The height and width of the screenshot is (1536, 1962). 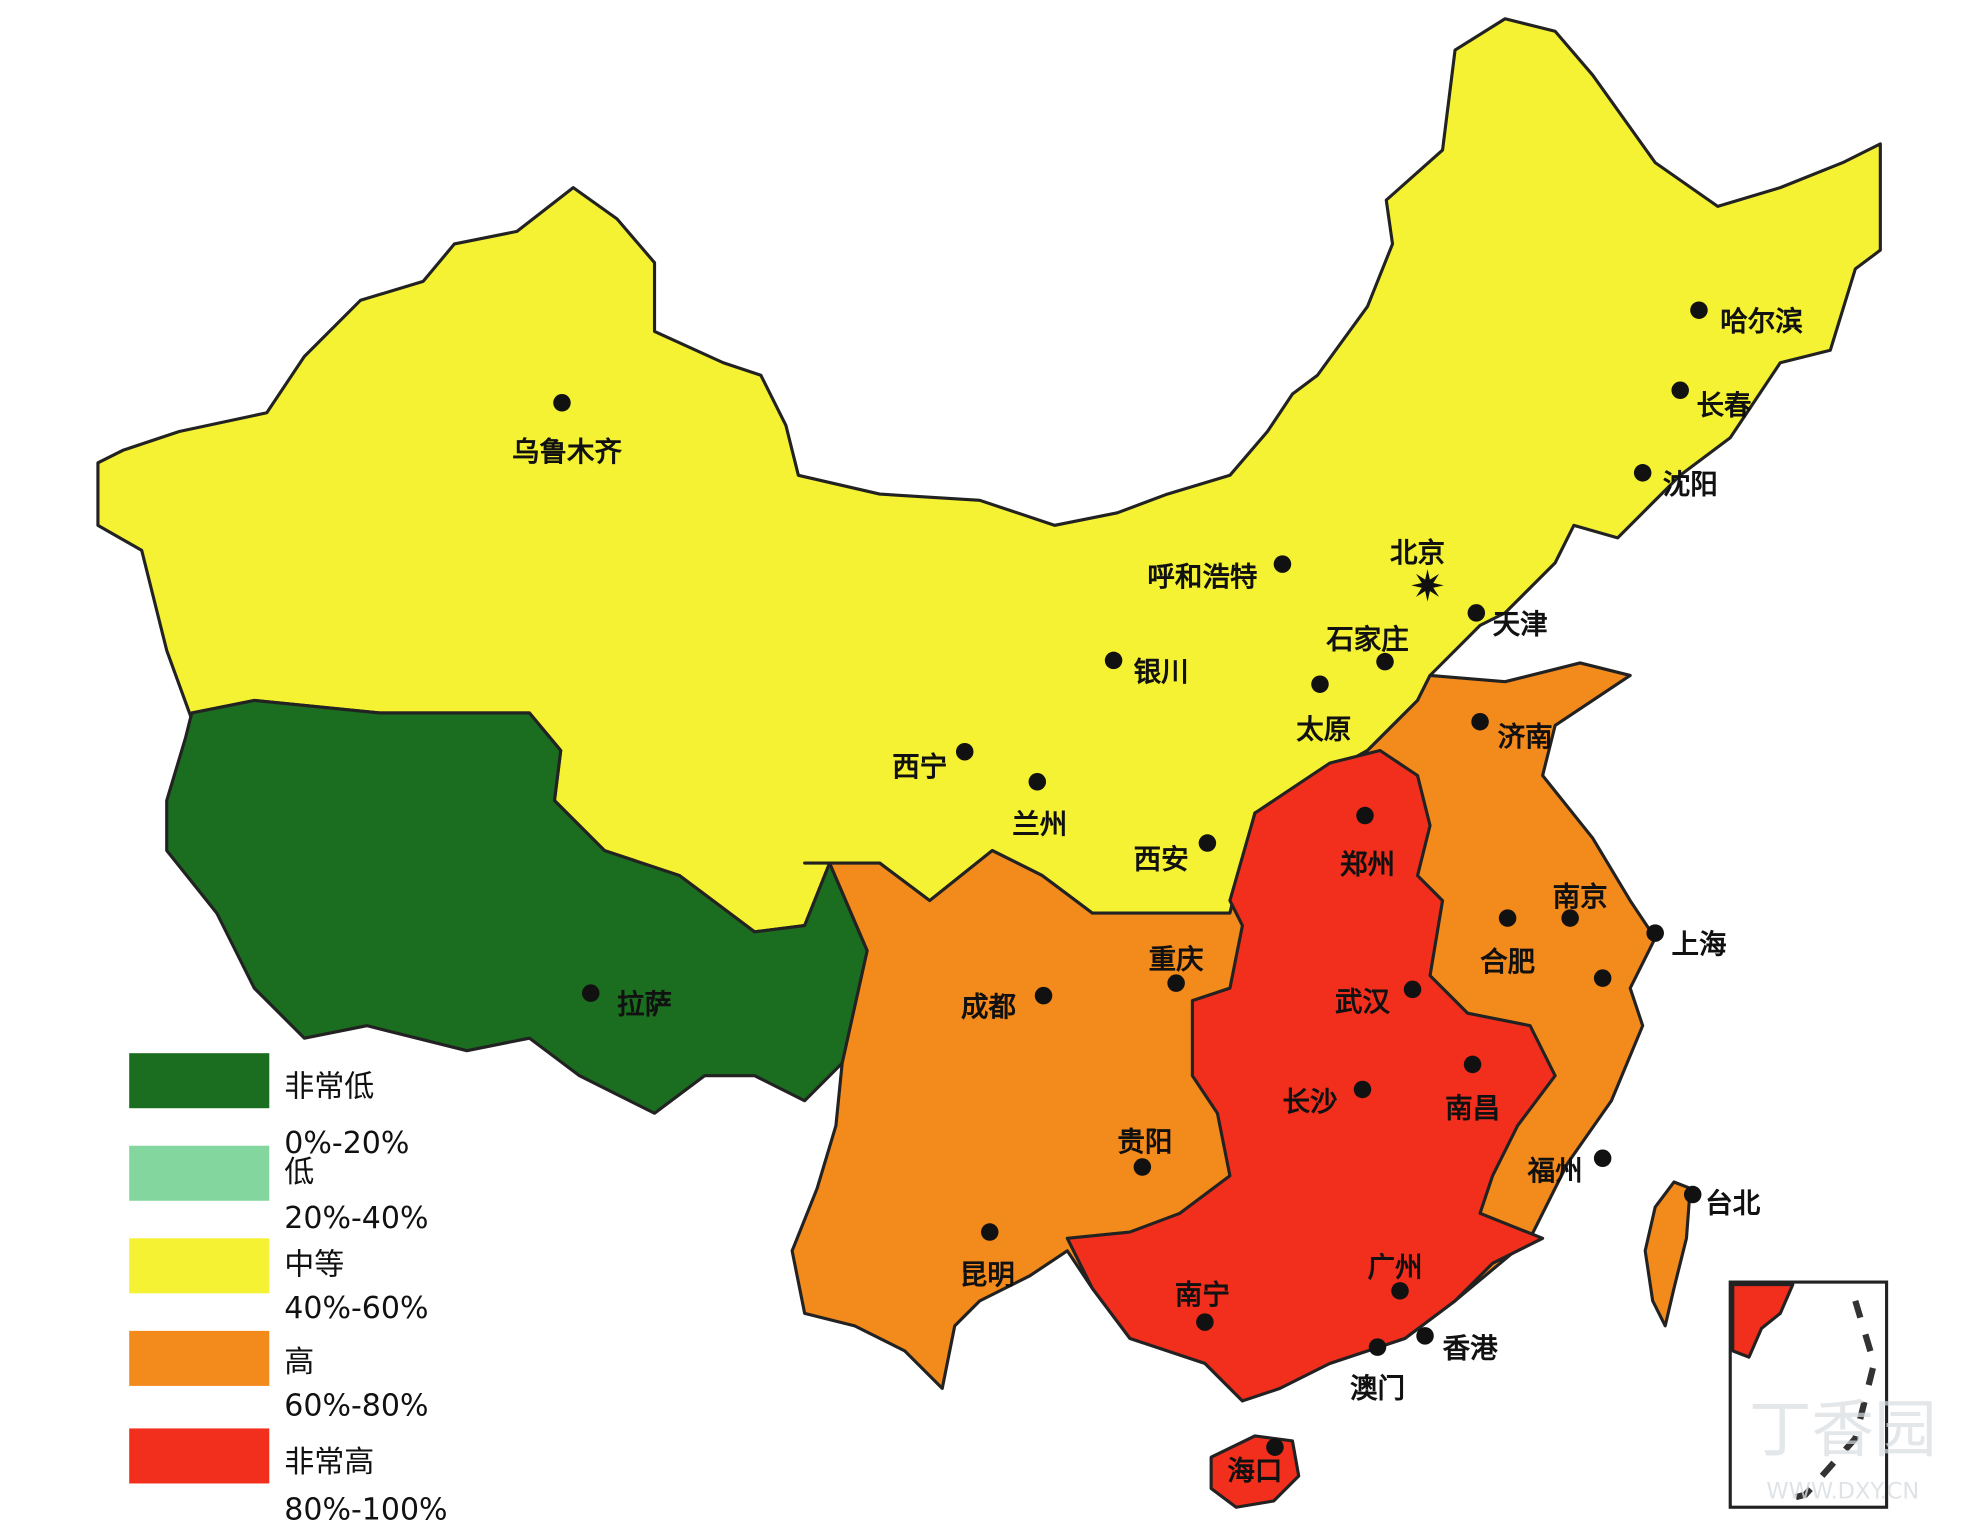 What do you see at coordinates (1309, 1102) in the screenshot?
I see `city-label: 长沙` at bounding box center [1309, 1102].